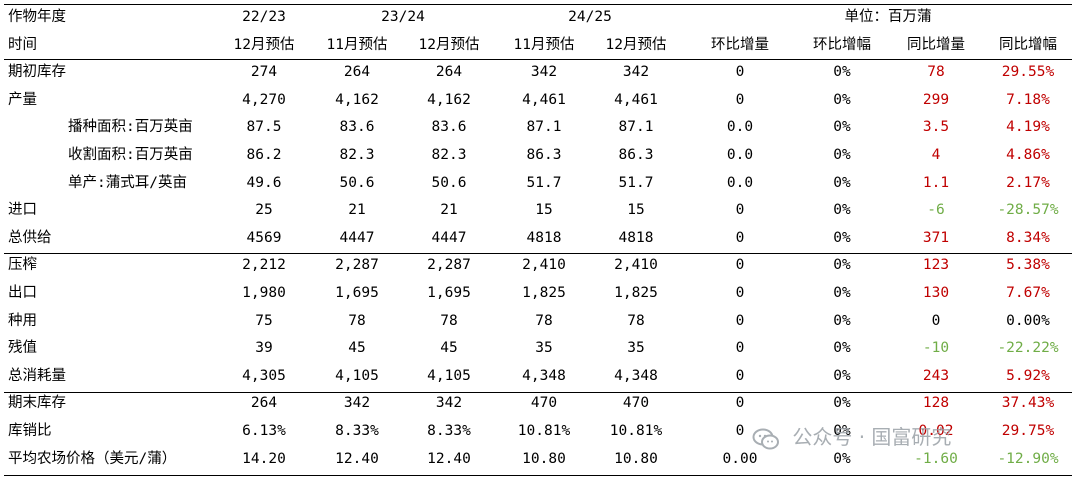 This screenshot has width=1080, height=482. What do you see at coordinates (636, 182) in the screenshot?
I see `table-cell: 51.7` at bounding box center [636, 182].